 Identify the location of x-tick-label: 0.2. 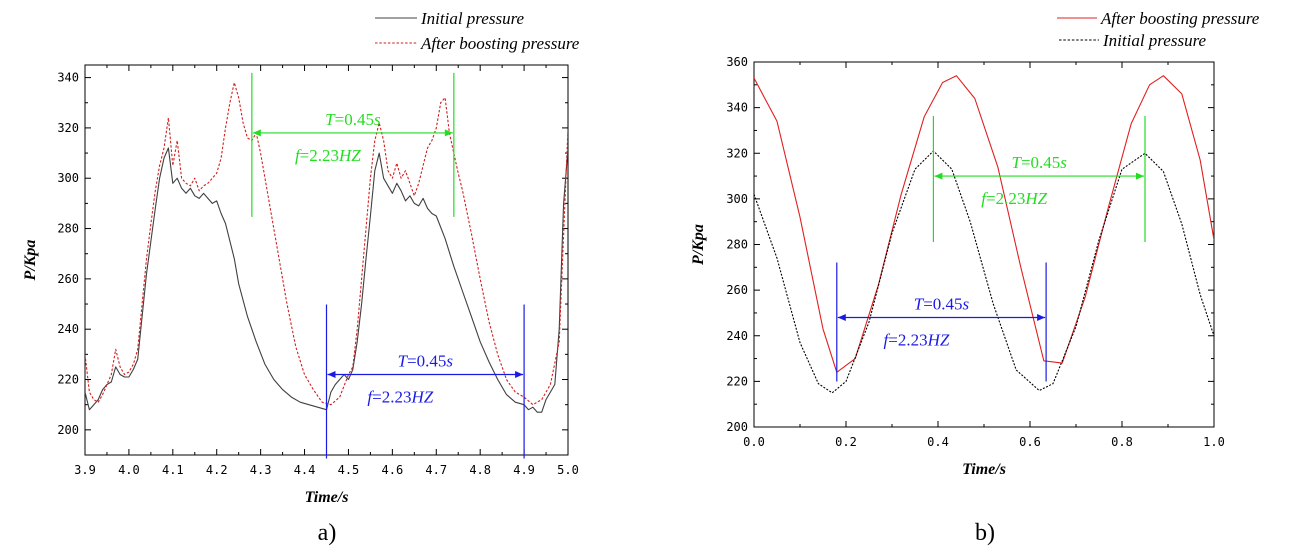
(846, 442).